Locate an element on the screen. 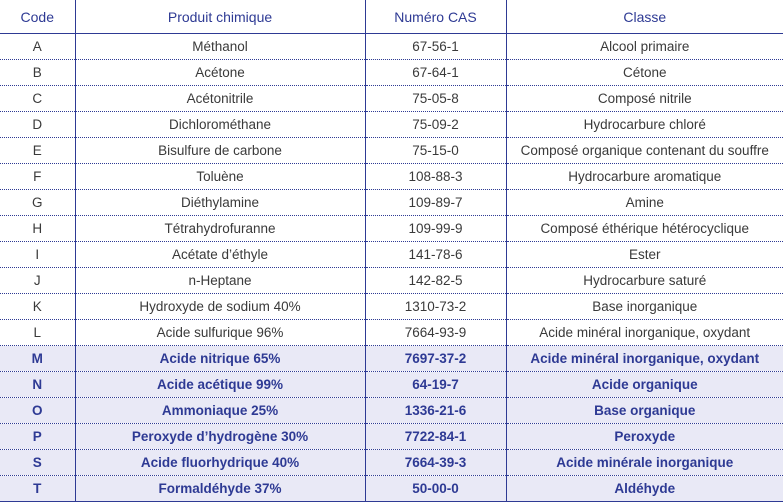  cell-code: N is located at coordinates (37, 385).